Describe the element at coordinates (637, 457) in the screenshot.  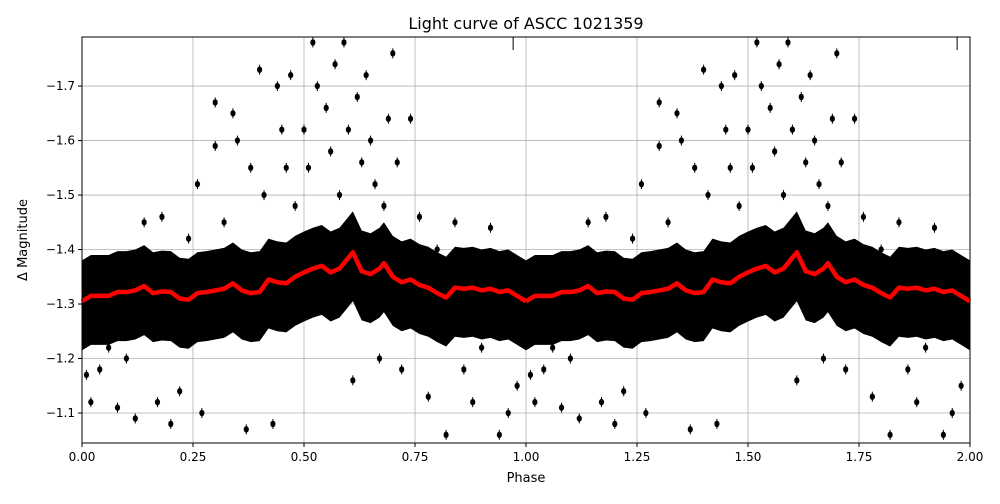
I see `x-tick-label: 1.25` at that location.